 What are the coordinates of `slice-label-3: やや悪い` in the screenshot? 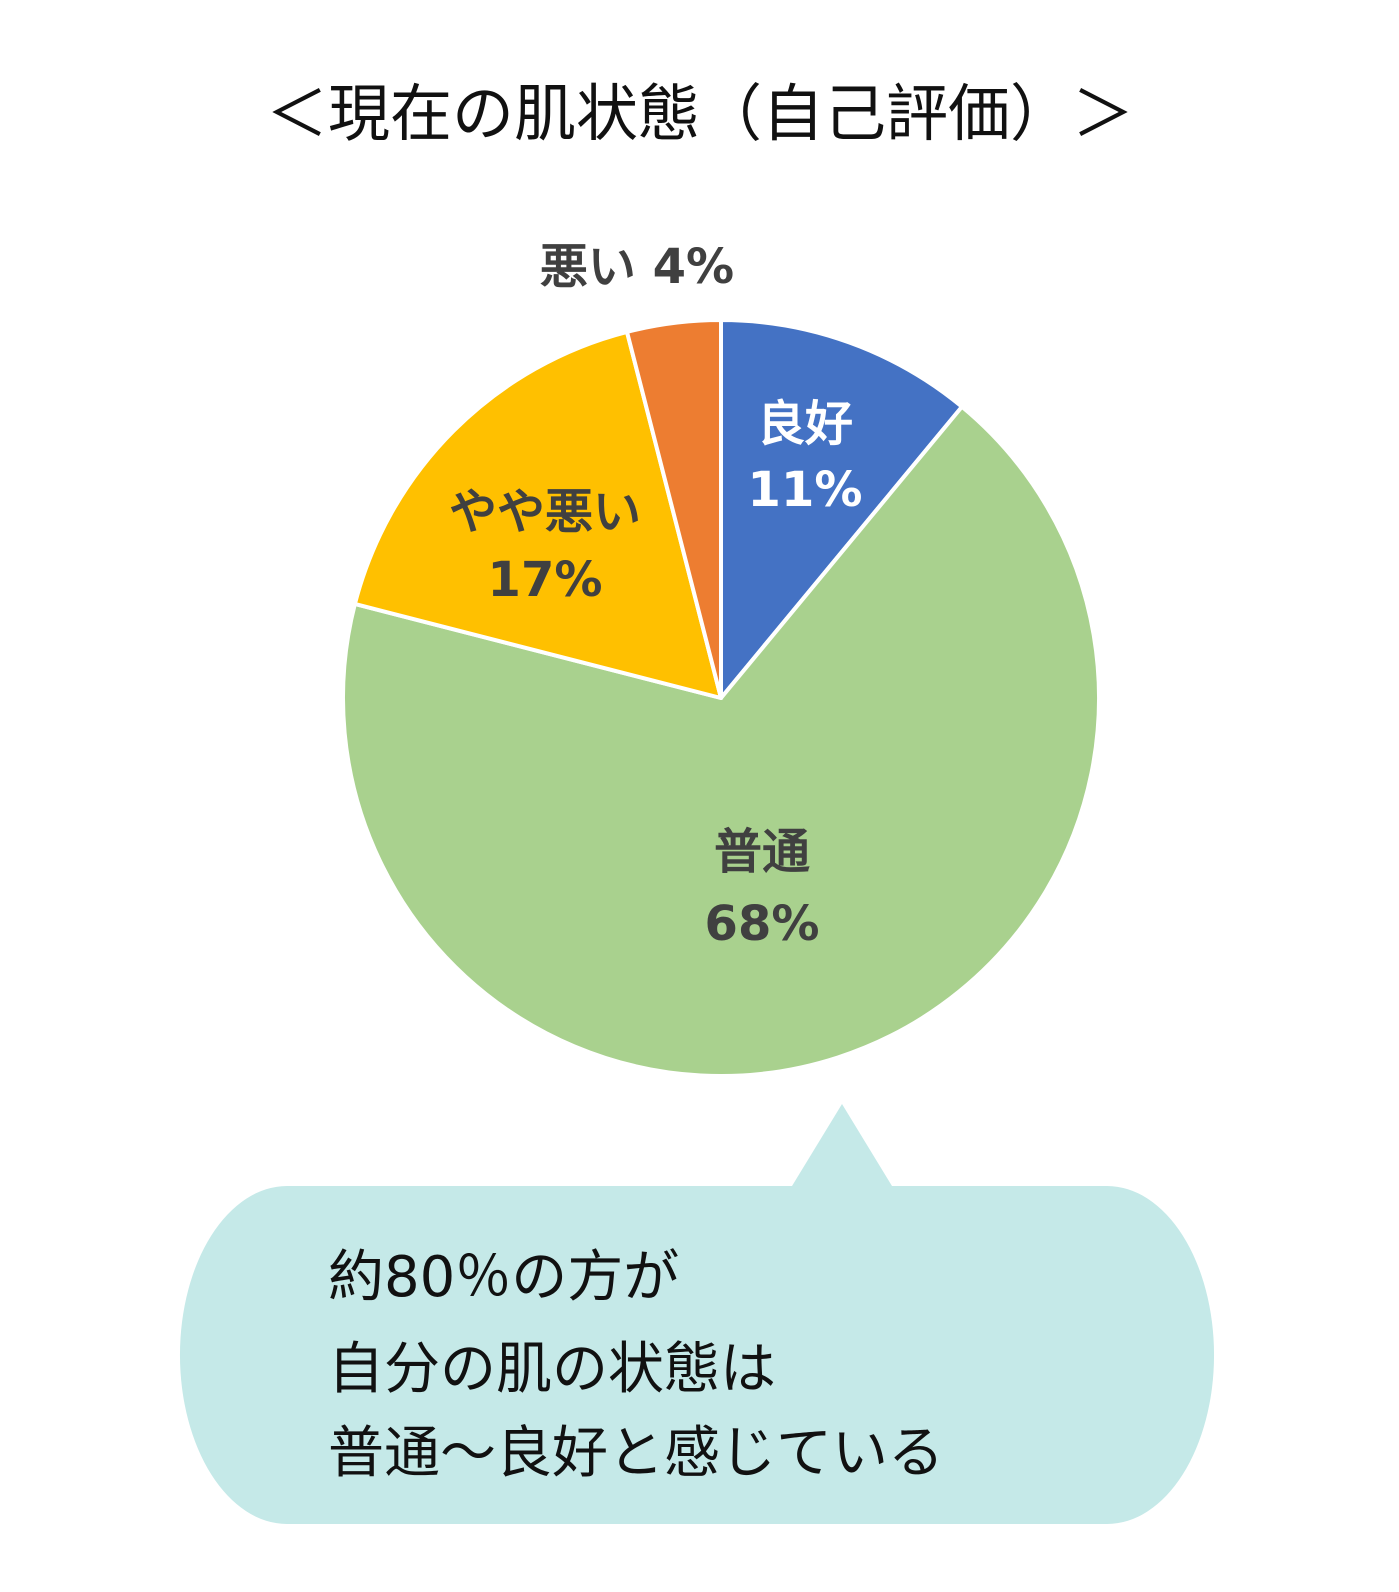 It's located at (545, 512).